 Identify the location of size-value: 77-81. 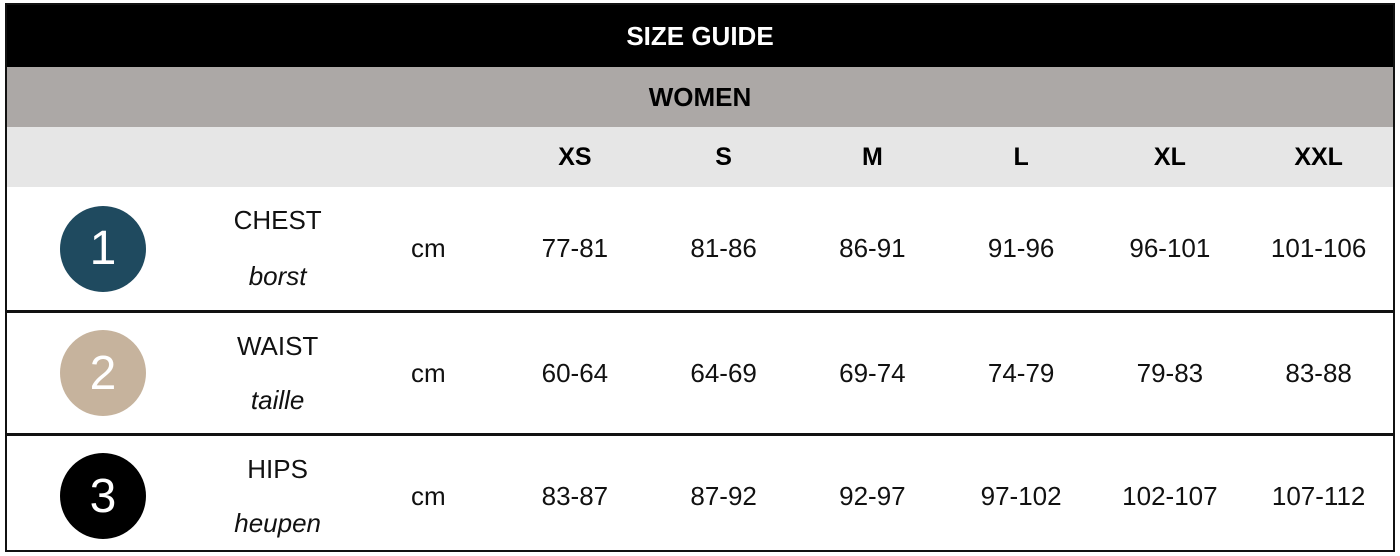
(575, 248).